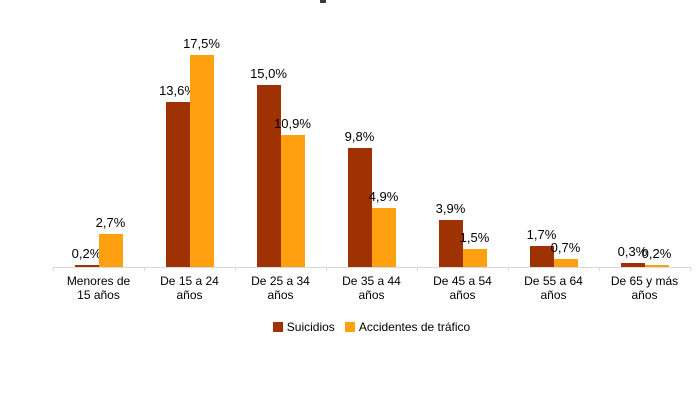 The height and width of the screenshot is (418, 696). What do you see at coordinates (280, 281) in the screenshot?
I see `category-label-line: De 25 a 34` at bounding box center [280, 281].